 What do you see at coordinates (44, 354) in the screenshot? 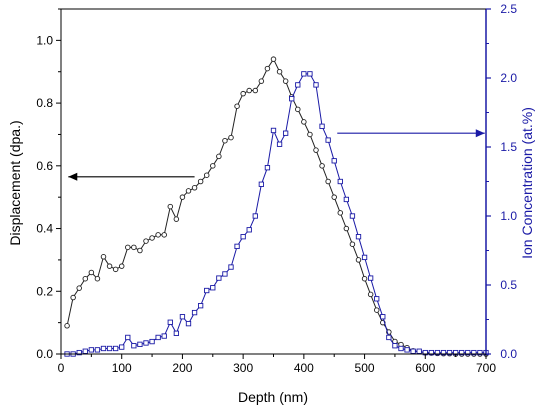
I see `y-left-tick-label: 0.0` at bounding box center [44, 354].